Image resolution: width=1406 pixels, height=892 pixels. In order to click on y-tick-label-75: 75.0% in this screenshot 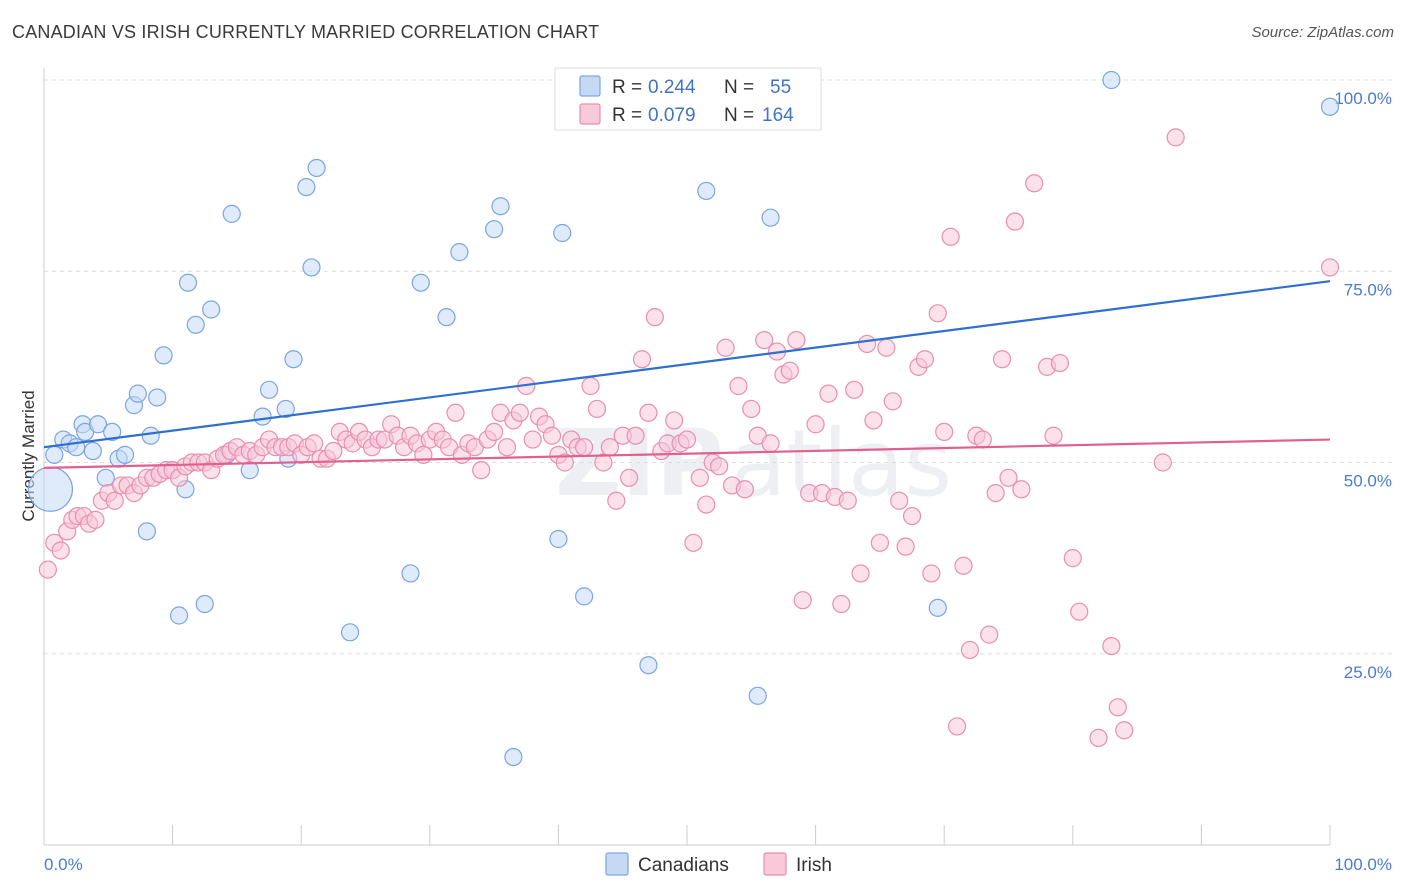, I will do `click(1368, 289)`.